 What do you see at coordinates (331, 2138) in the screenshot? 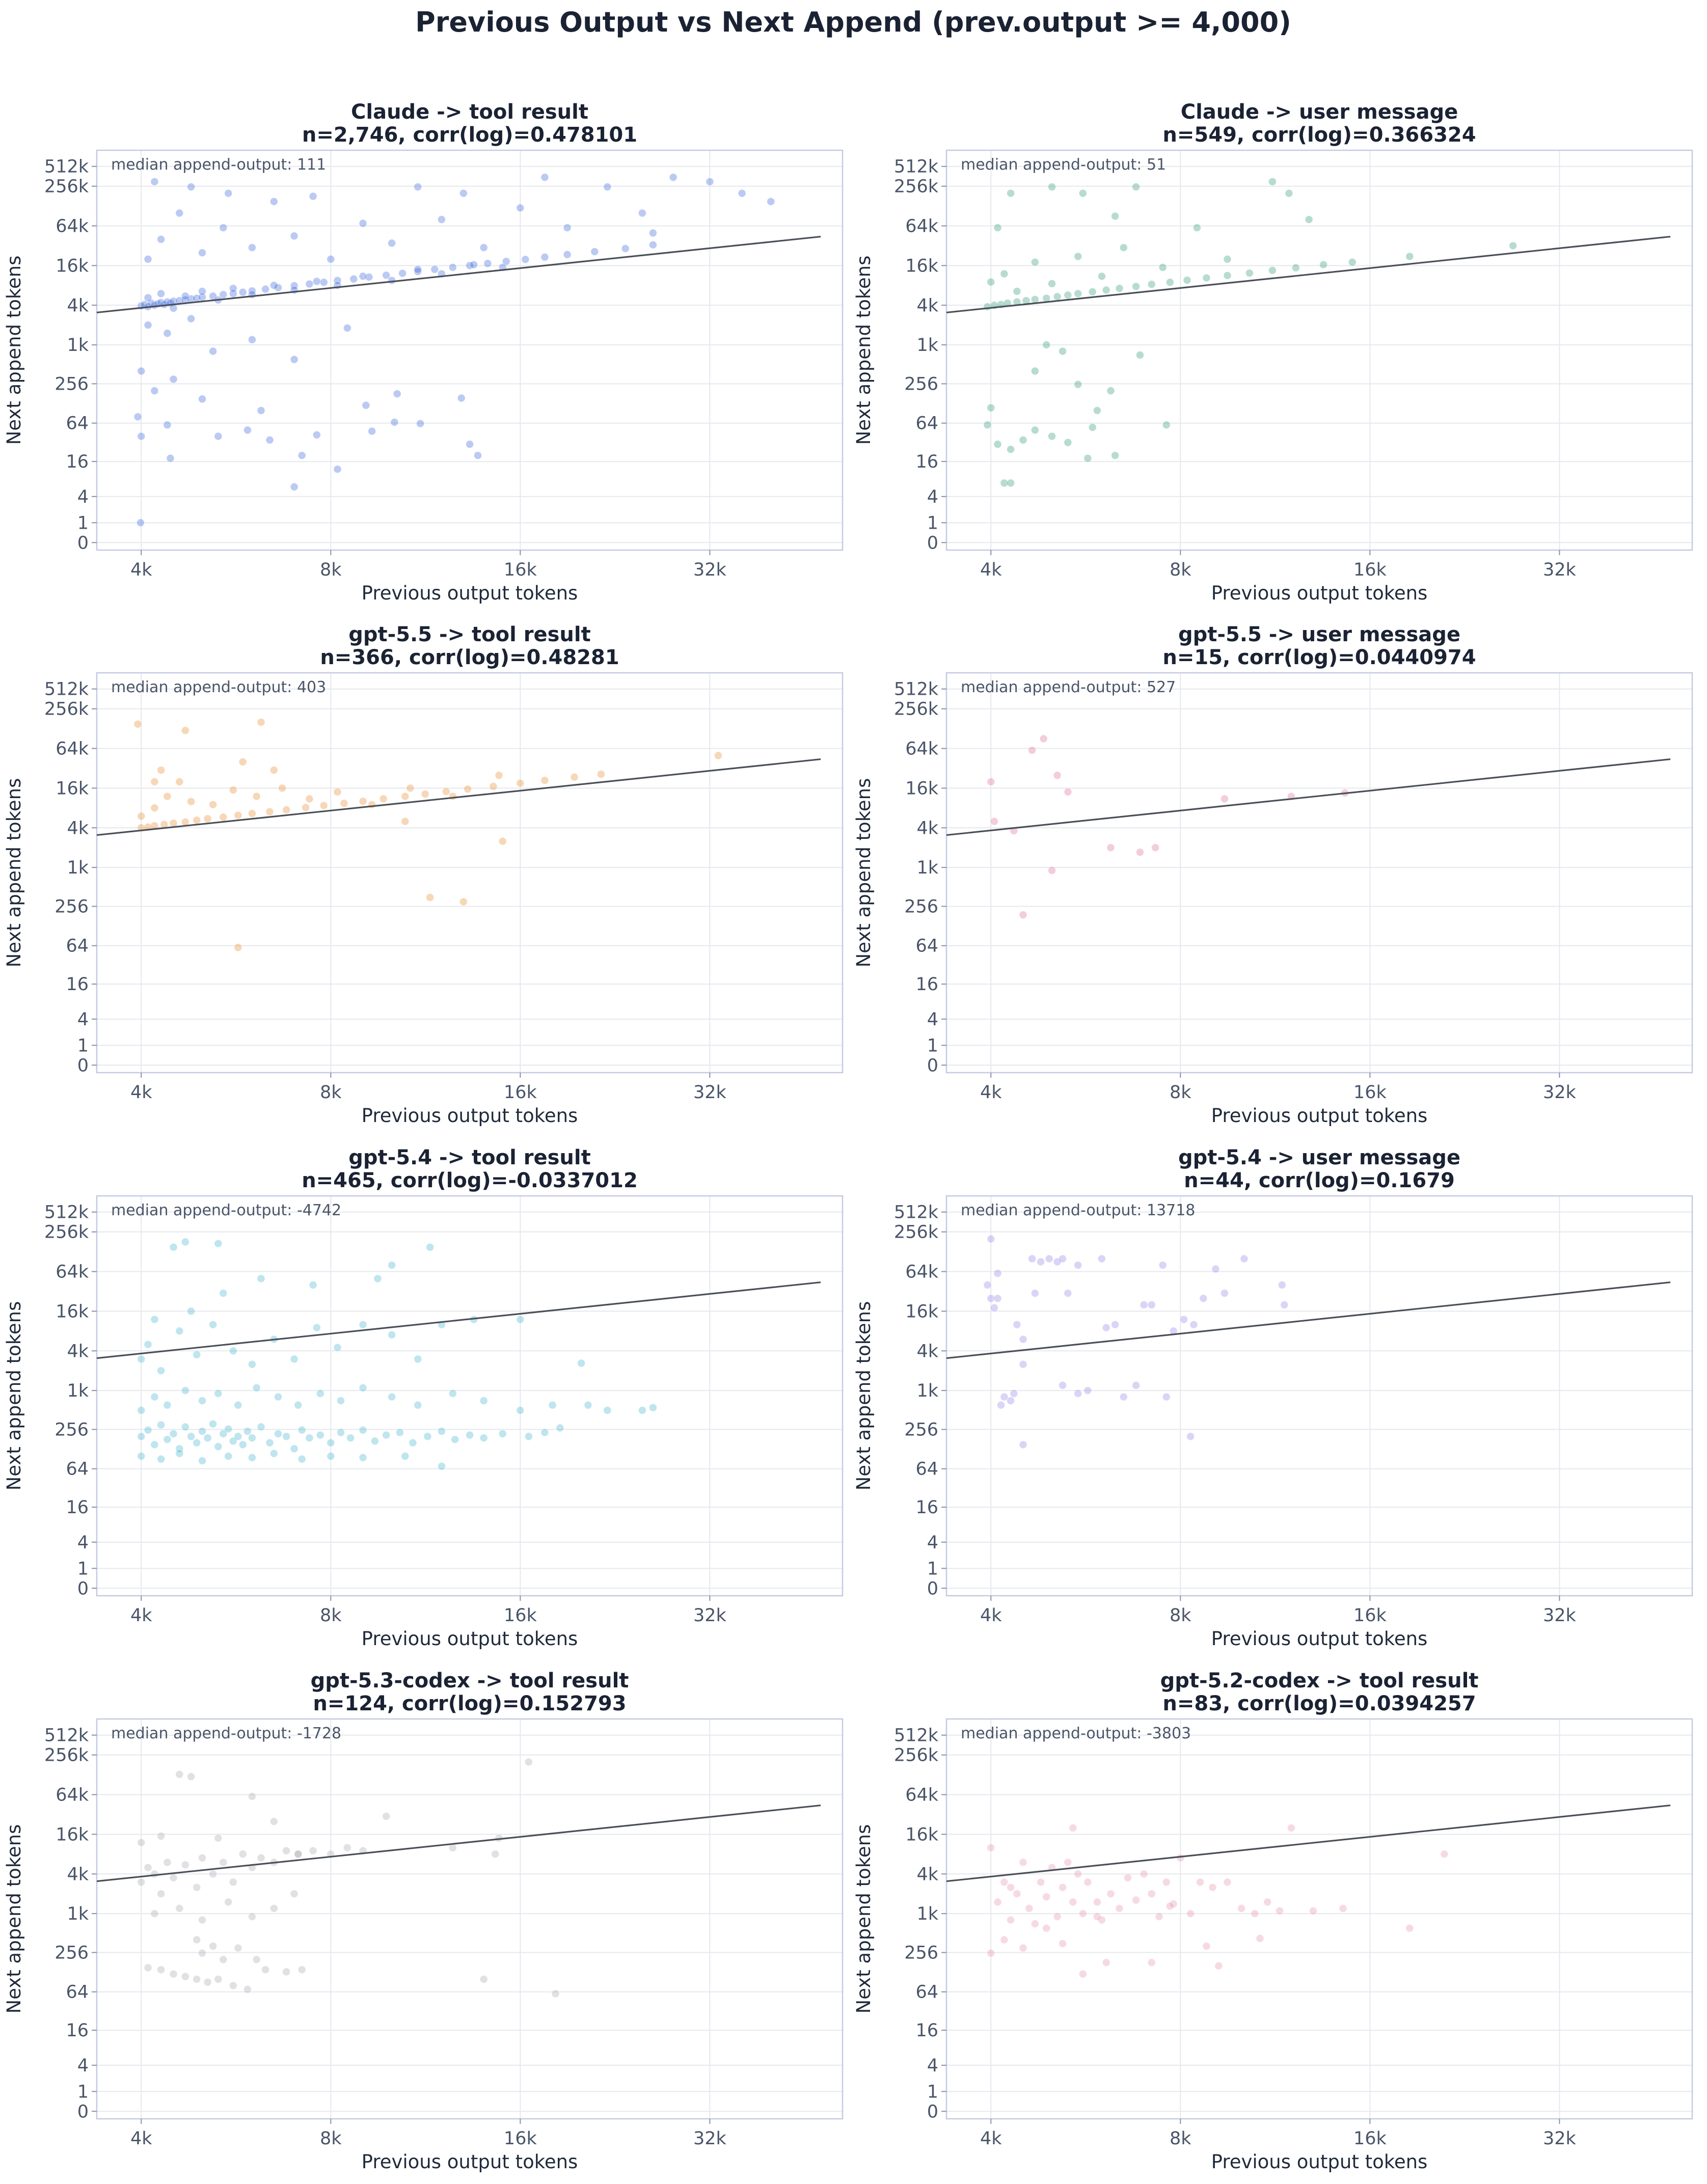
I see `x-tick-label: 8k` at bounding box center [331, 2138].